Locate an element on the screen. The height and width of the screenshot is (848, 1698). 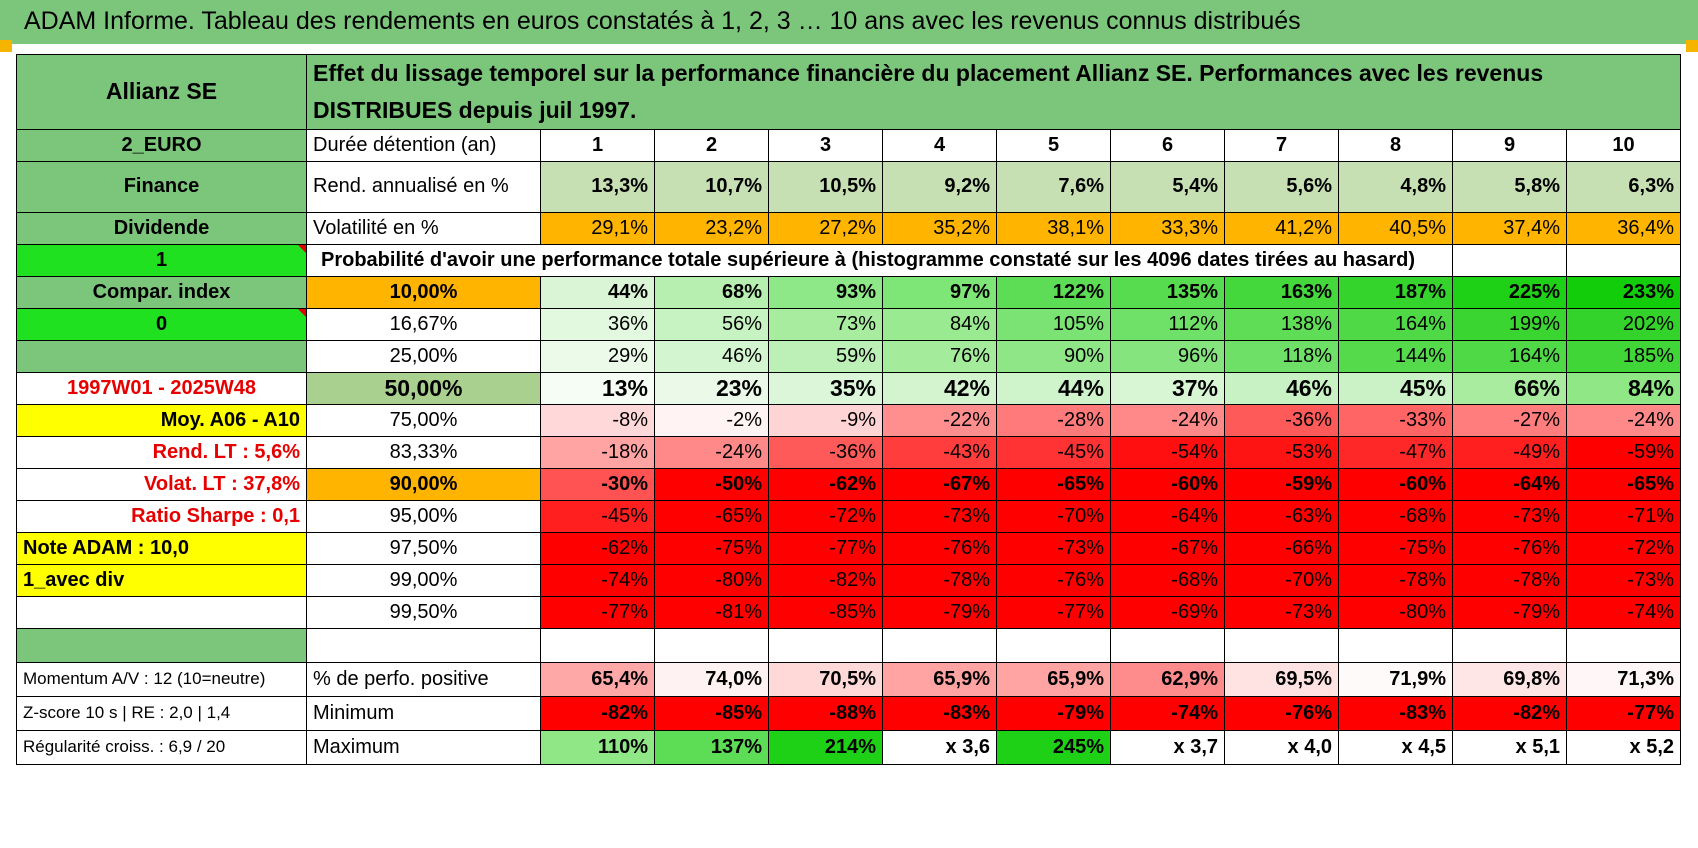
proba-value: 36% is located at coordinates (597, 324).